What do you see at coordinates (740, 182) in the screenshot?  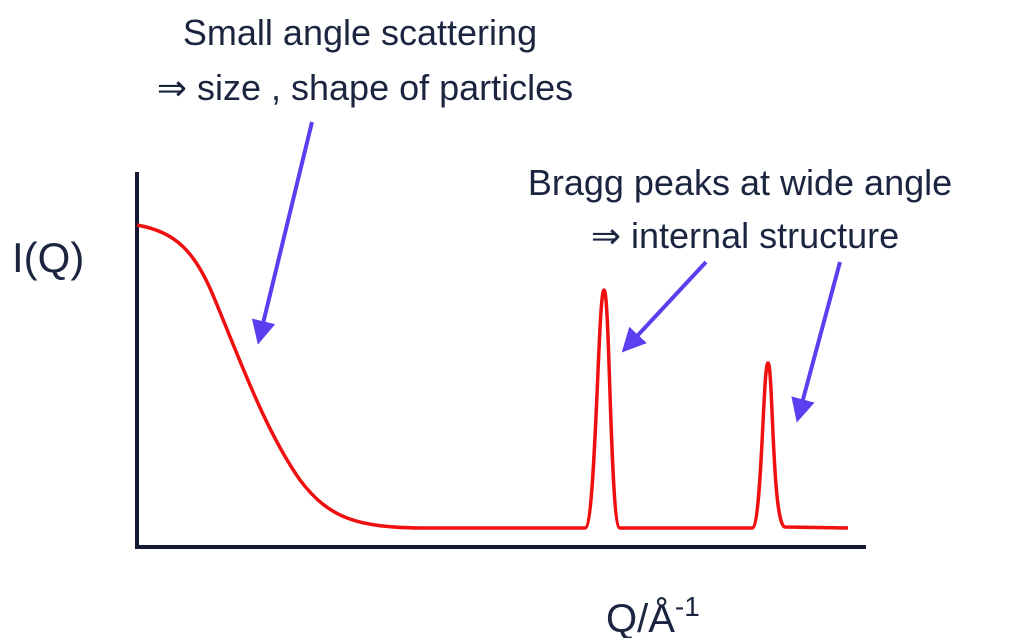 I see `annotation-text: Bragg peaks at wide angle` at bounding box center [740, 182].